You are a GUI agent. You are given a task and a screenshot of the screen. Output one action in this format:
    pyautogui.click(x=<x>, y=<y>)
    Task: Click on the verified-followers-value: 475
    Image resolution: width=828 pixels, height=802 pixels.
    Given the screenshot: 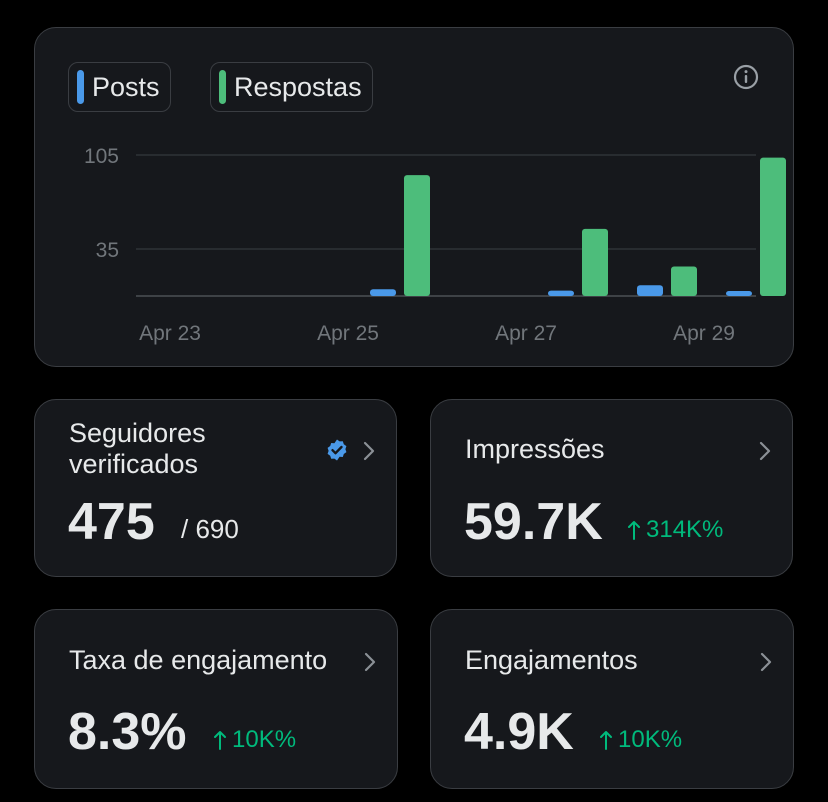 What is the action you would take?
    pyautogui.click(x=111, y=522)
    